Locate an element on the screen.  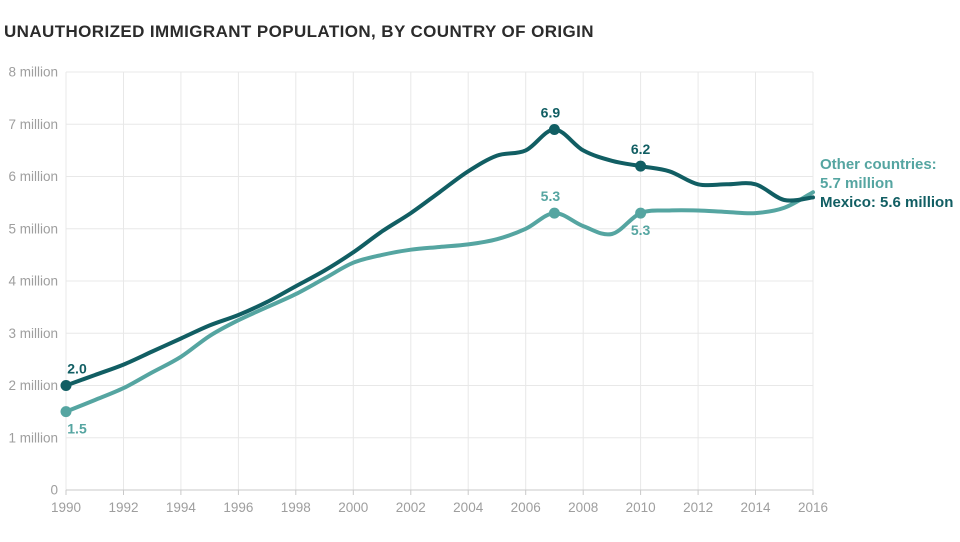
x-axis-label: 2012 is located at coordinates (698, 507).